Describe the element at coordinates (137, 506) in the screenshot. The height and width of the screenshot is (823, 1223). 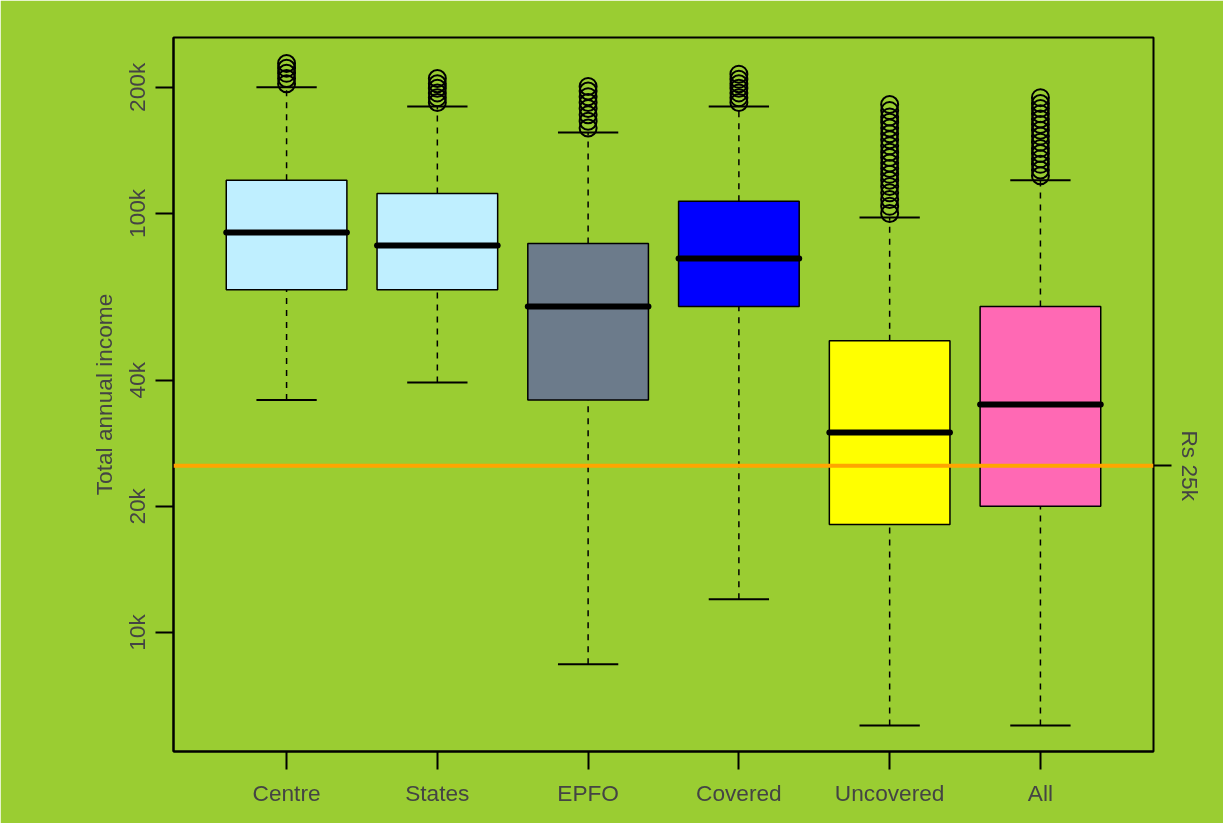
I see `y-tick-label: 20k` at that location.